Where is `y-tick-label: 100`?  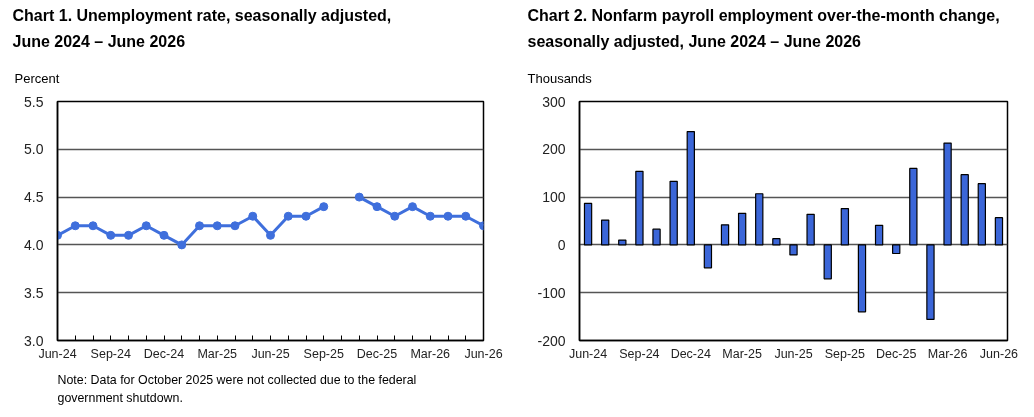 y-tick-label: 100 is located at coordinates (554, 197).